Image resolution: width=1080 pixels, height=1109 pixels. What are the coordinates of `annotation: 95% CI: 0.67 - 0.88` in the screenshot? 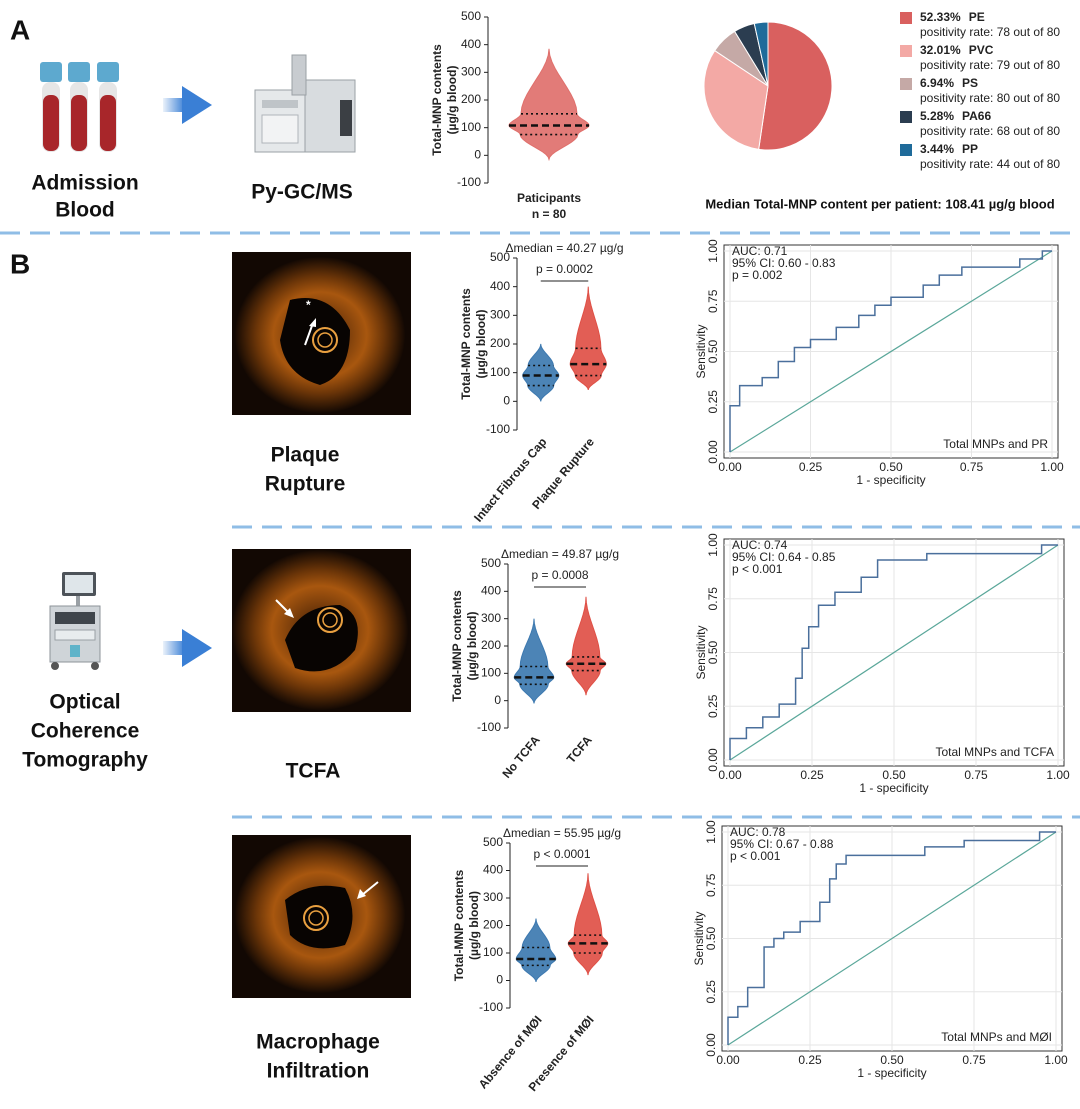 It's located at (782, 844).